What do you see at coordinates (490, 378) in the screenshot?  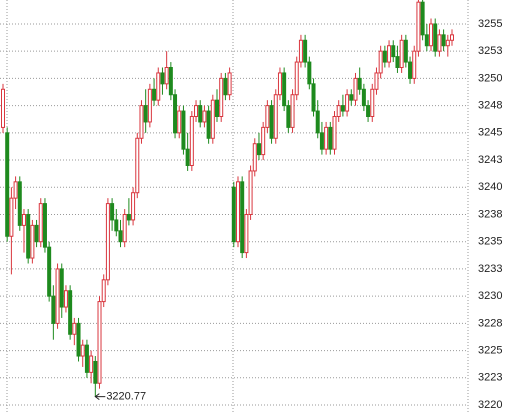 I see `y-tick-label: 3223` at bounding box center [490, 378].